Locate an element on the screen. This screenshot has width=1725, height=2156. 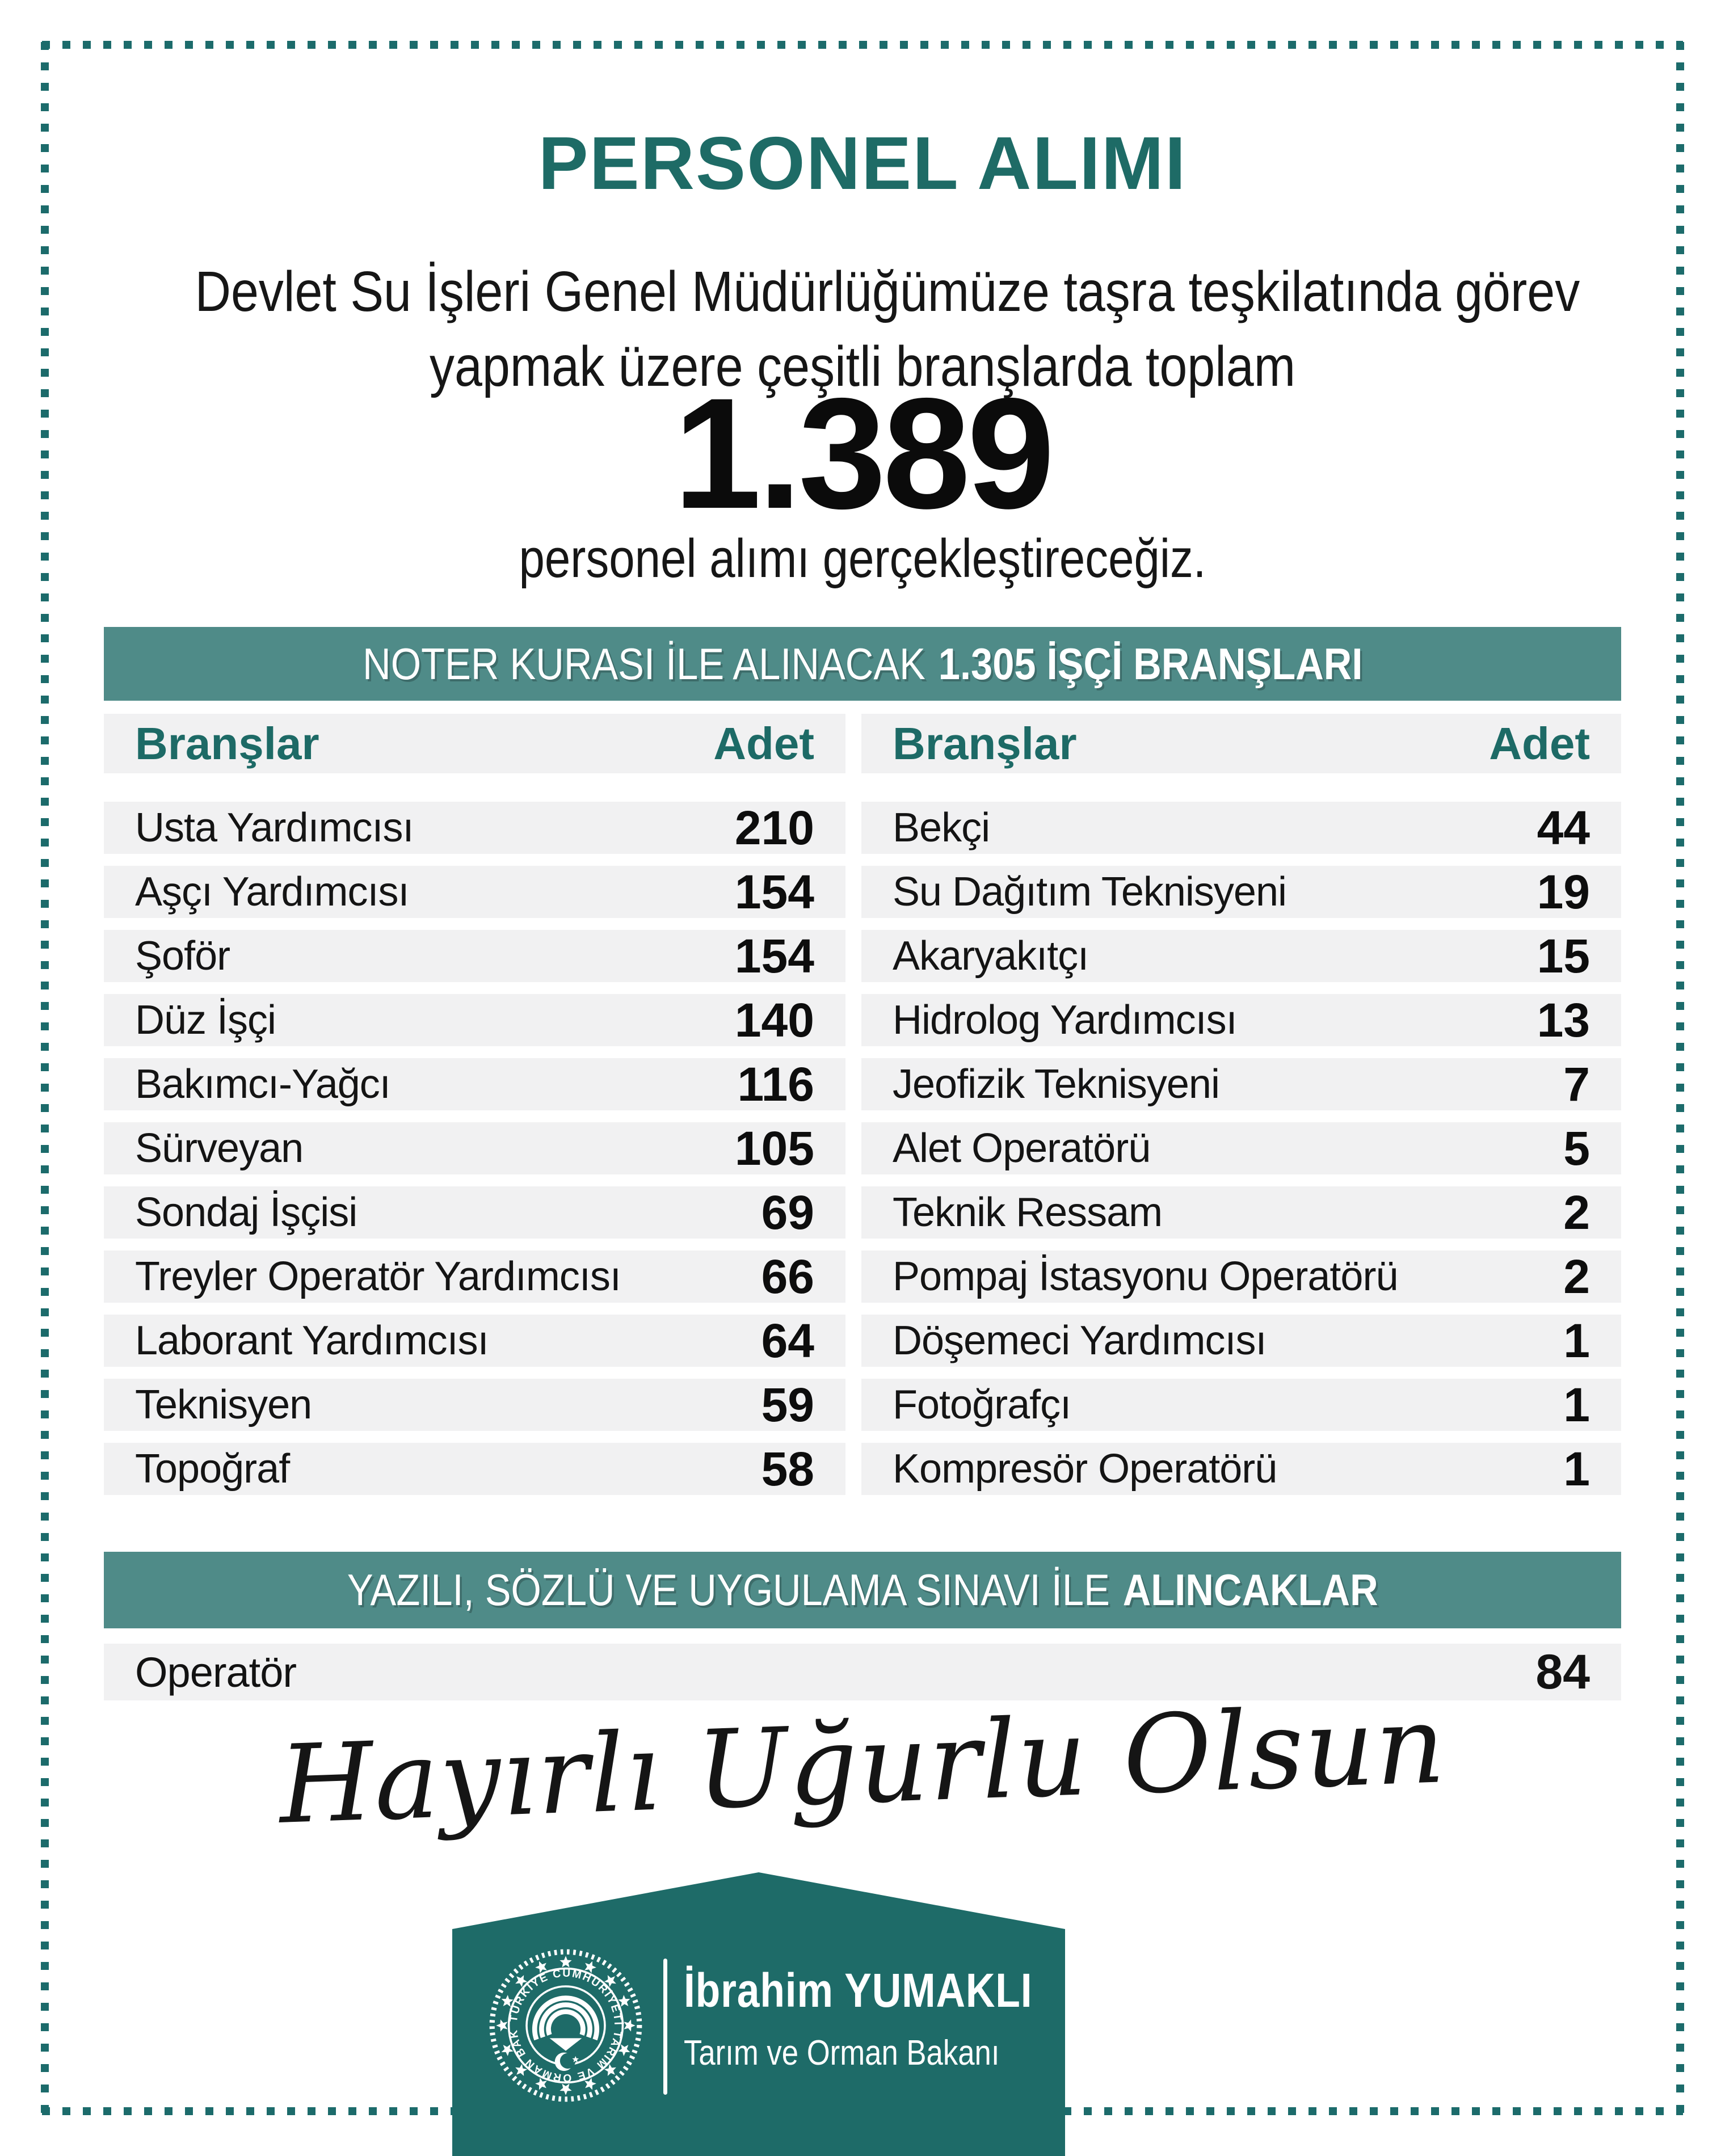
branch-label: Teknik Ressam is located at coordinates (1028, 1213).